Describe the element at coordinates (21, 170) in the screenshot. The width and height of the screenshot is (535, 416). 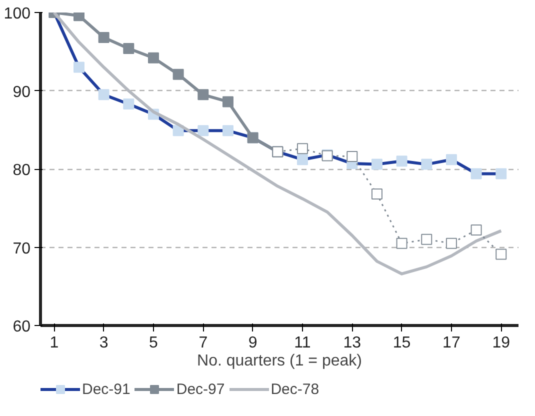
I see `y-tick-label: 80` at that location.